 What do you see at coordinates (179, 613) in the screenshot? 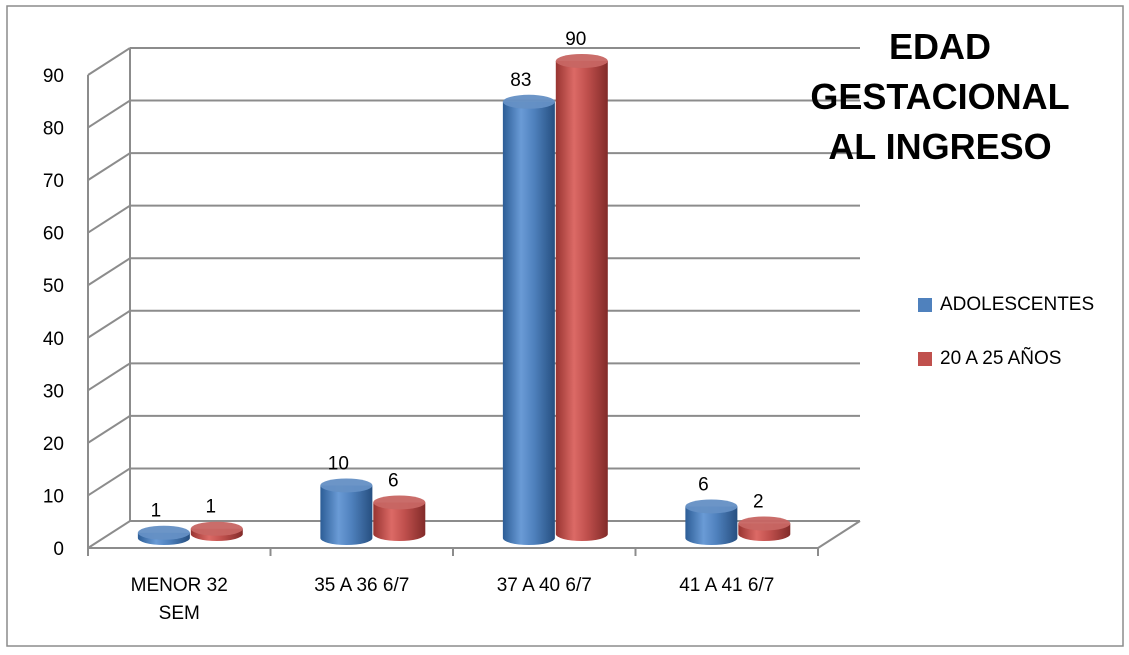
I see `x-tick-label: SEM` at bounding box center [179, 613].